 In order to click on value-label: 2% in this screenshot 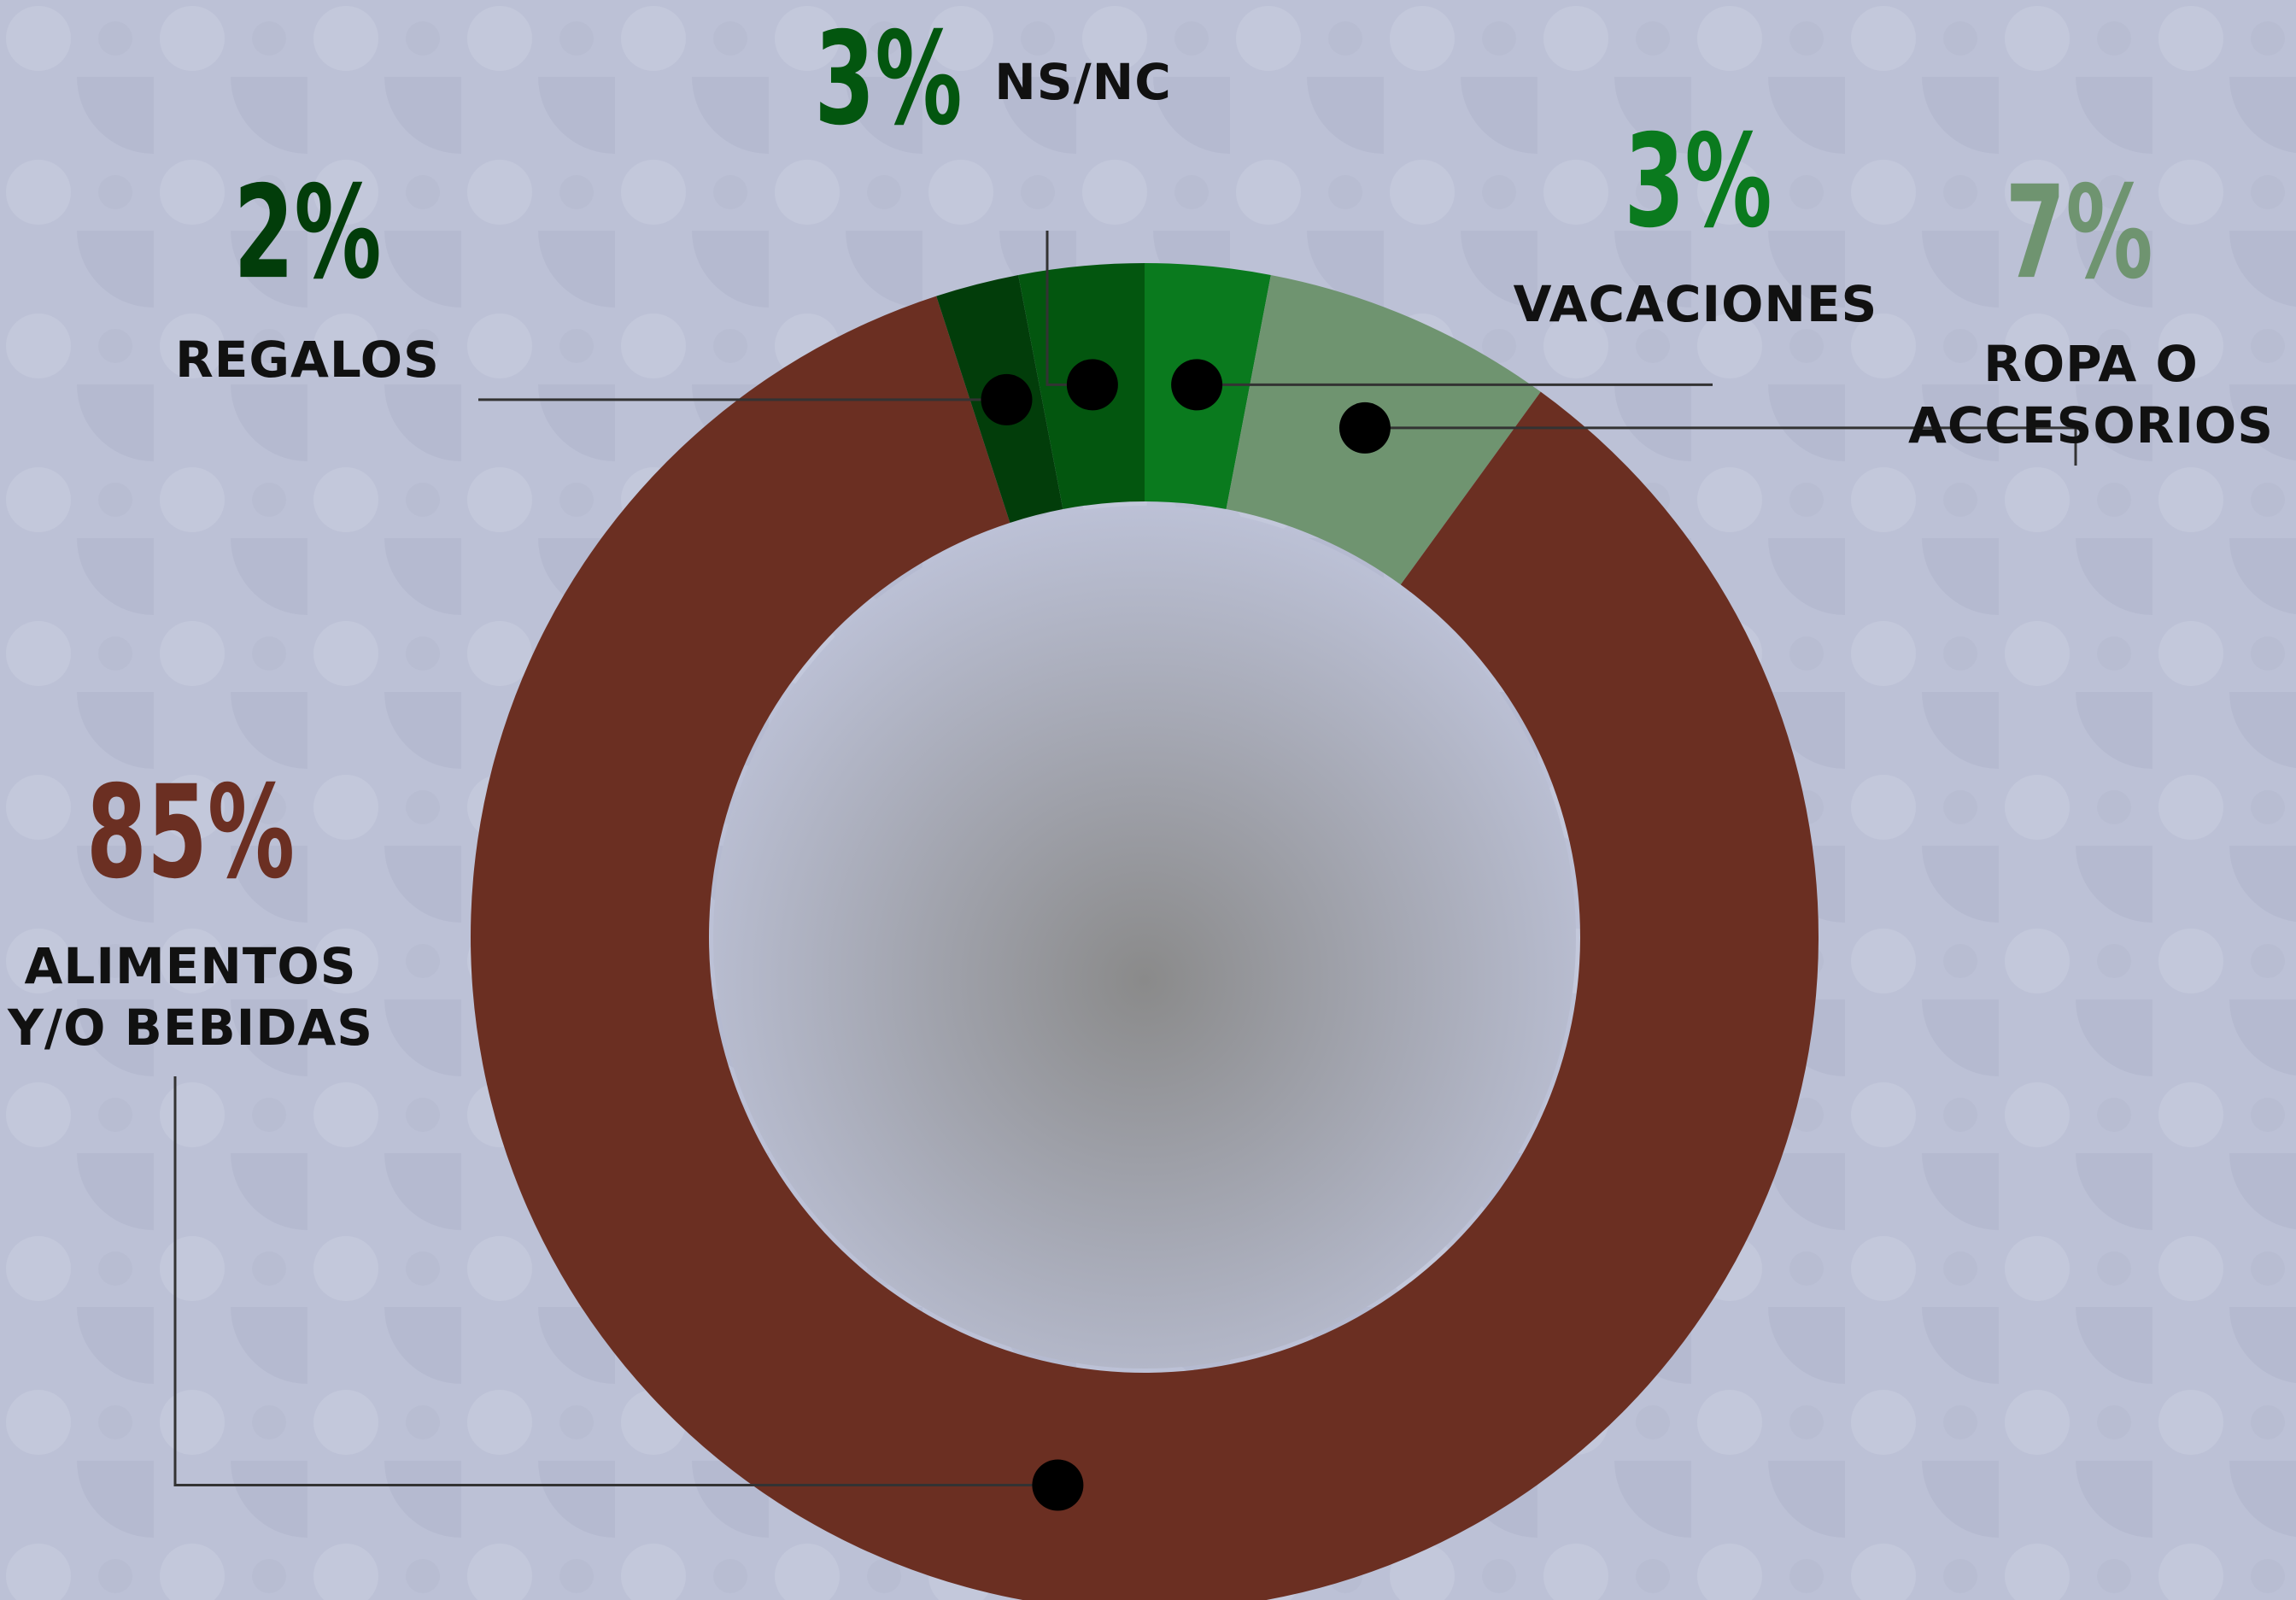, I will do `click(307, 233)`.